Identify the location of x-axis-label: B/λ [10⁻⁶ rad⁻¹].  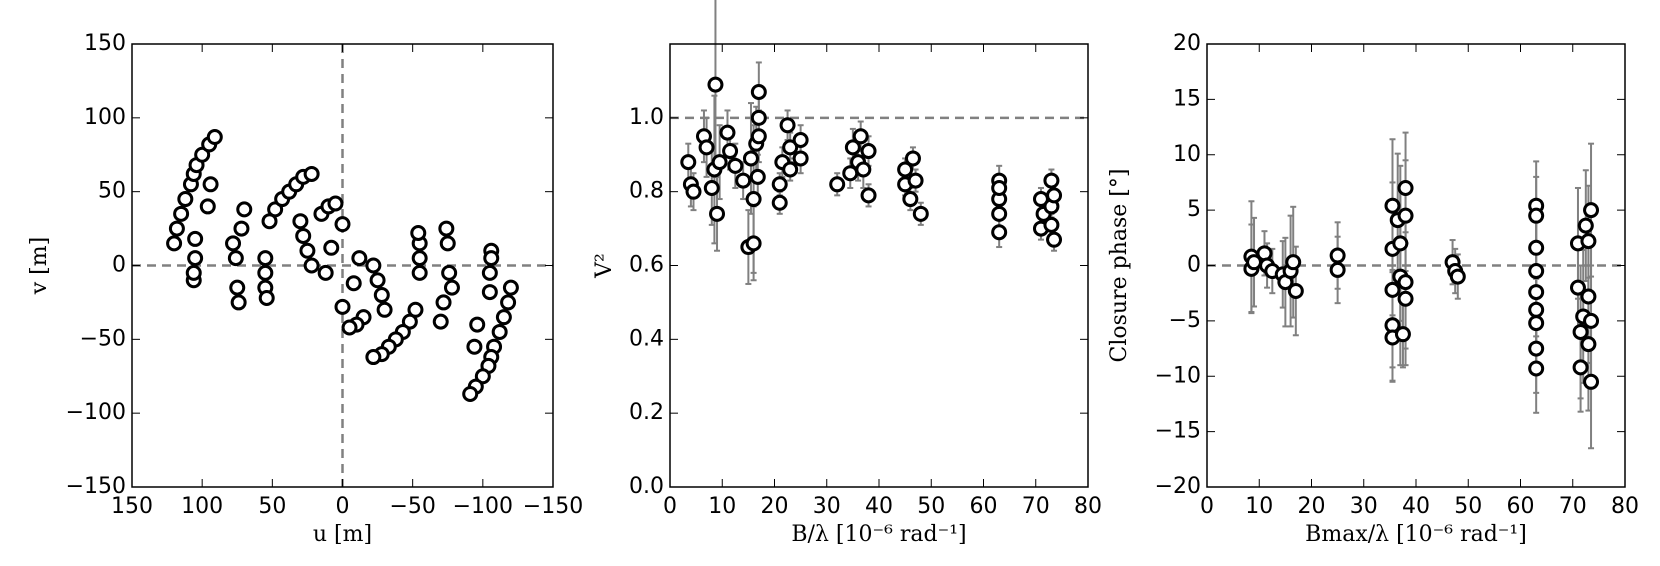
(878, 534).